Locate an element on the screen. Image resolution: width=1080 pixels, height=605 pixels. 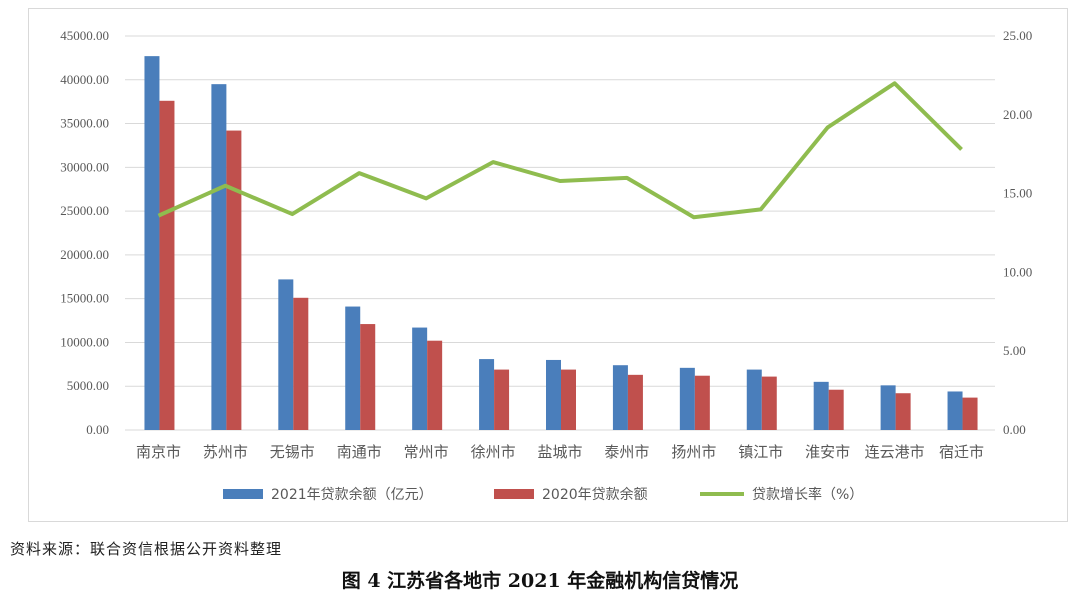
x-category-label: 常州市 is located at coordinates (426, 452).